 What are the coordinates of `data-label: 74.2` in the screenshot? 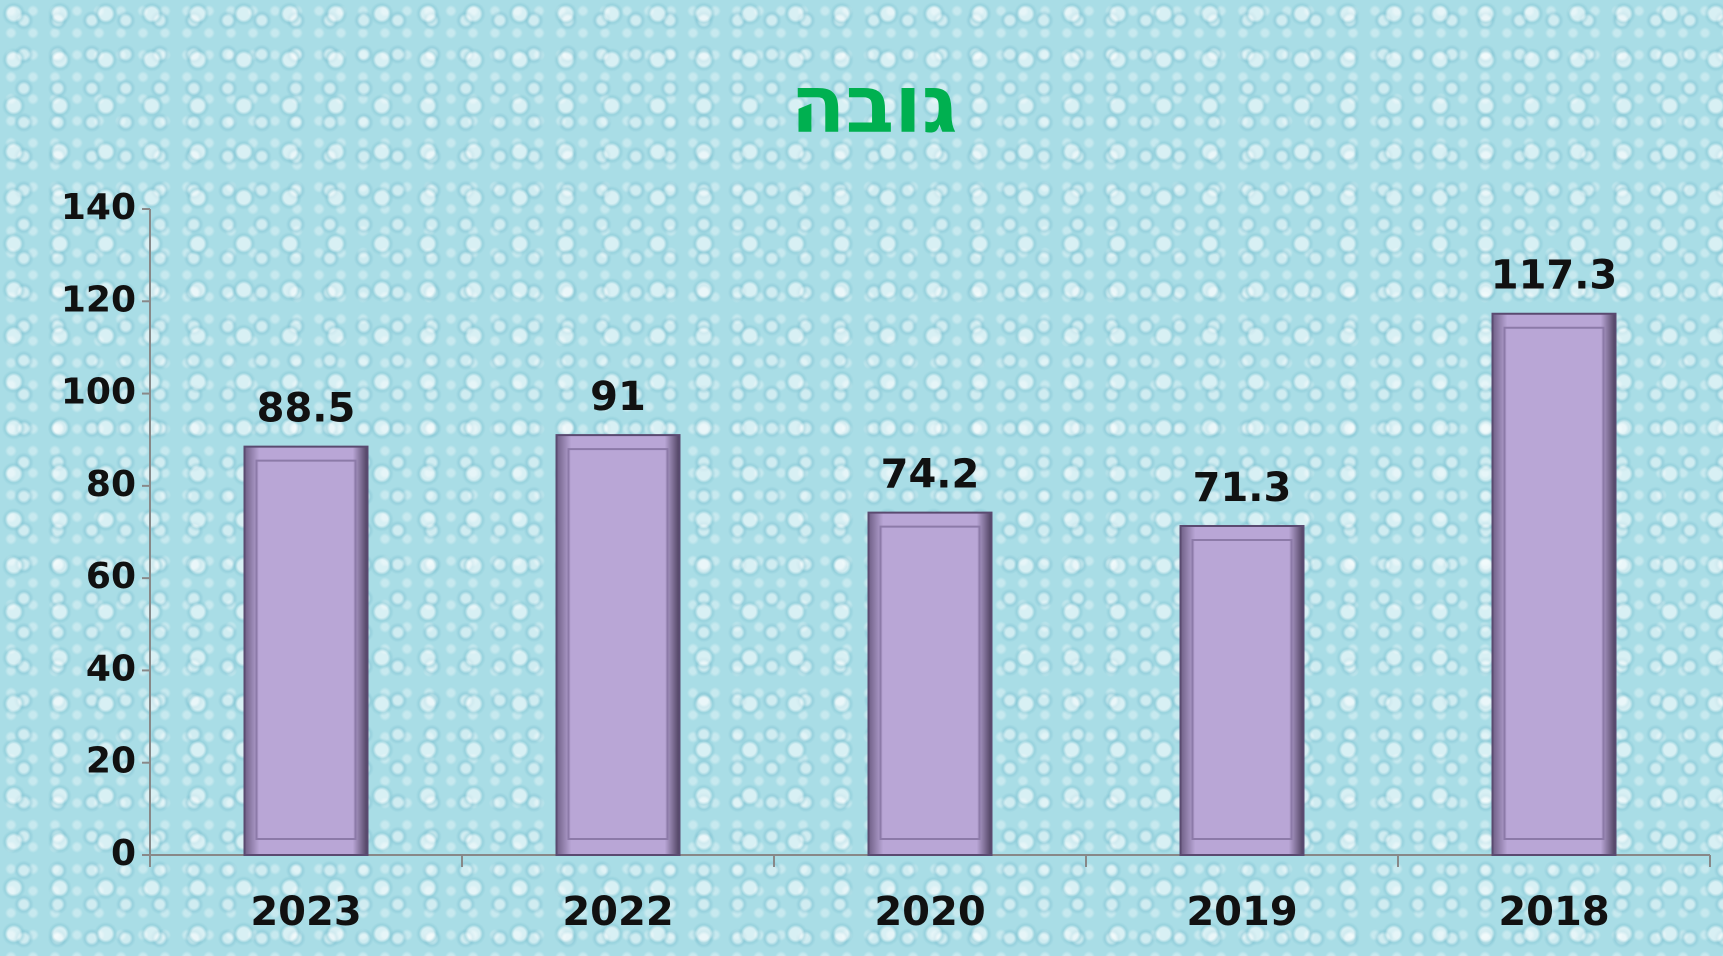 It's located at (930, 475).